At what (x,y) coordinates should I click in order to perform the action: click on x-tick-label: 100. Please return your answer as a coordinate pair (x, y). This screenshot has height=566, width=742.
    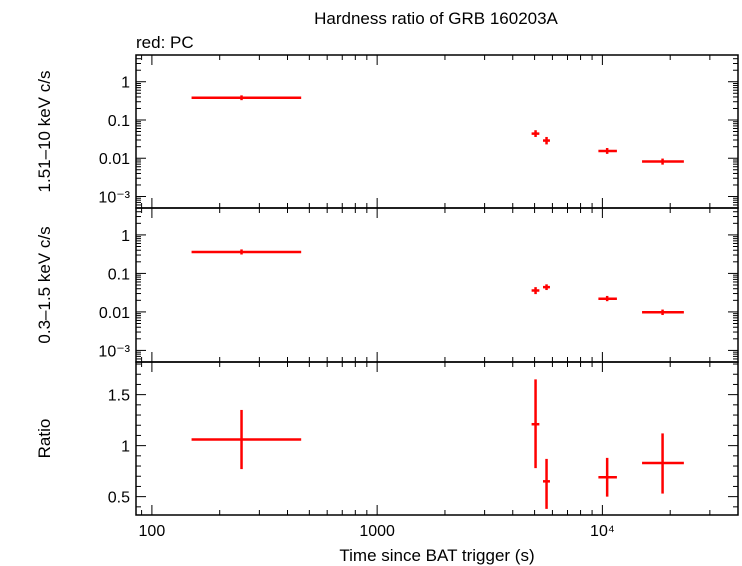
    Looking at the image, I should click on (152, 531).